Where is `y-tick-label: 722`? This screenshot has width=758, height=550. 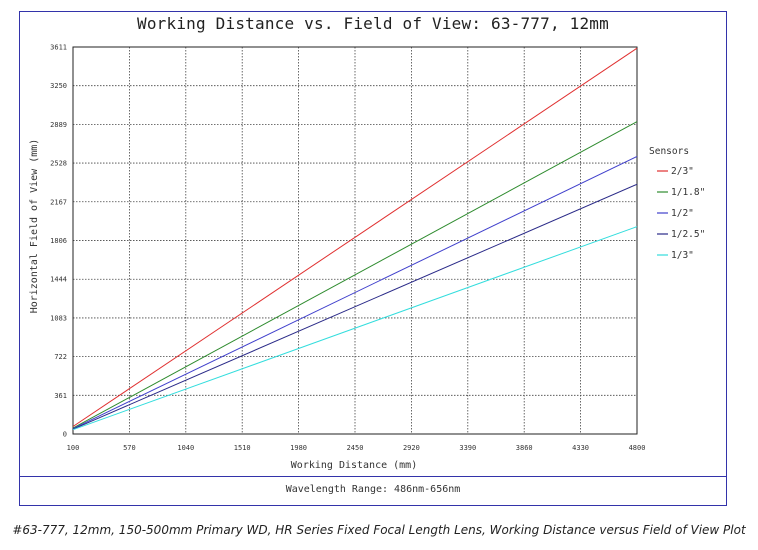 y-tick-label: 722 is located at coordinates (60, 357).